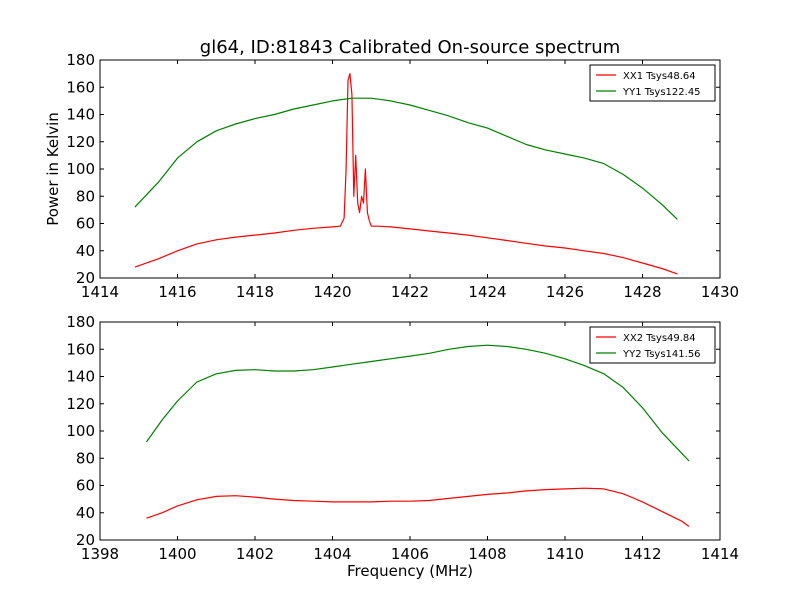  What do you see at coordinates (659, 76) in the screenshot?
I see `legend-label: XX1 Tsys48.64` at bounding box center [659, 76].